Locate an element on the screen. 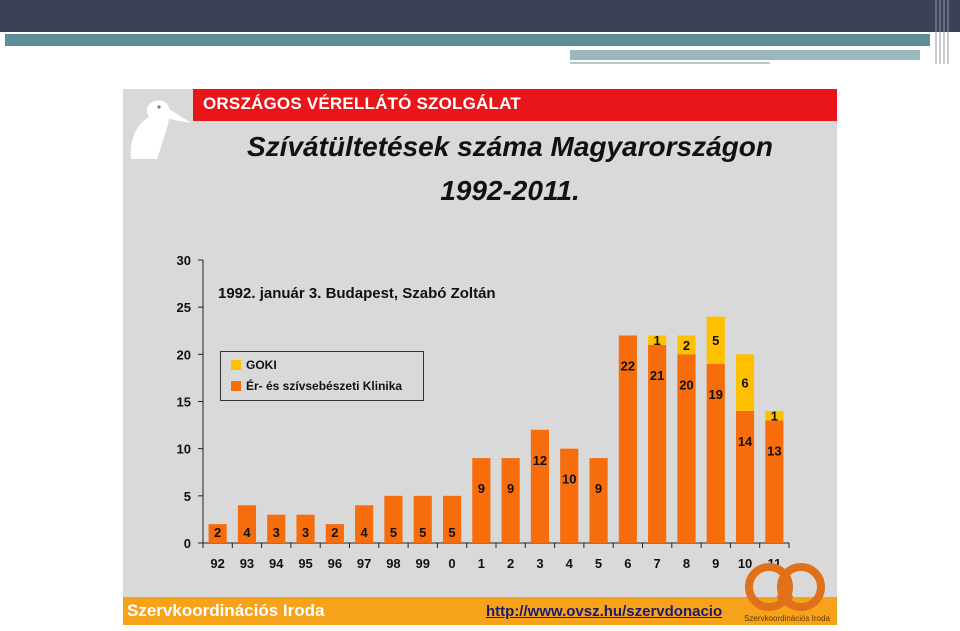  y-tick-label: 20 is located at coordinates (184, 354).